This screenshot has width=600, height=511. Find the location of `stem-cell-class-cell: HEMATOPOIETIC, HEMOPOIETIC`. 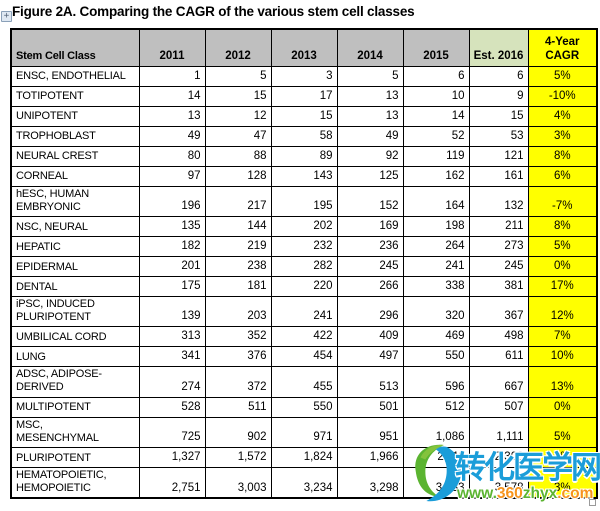

stem-cell-class-cell: HEMATOPOIETIC, HEMOPOIETIC is located at coordinates (75, 483).